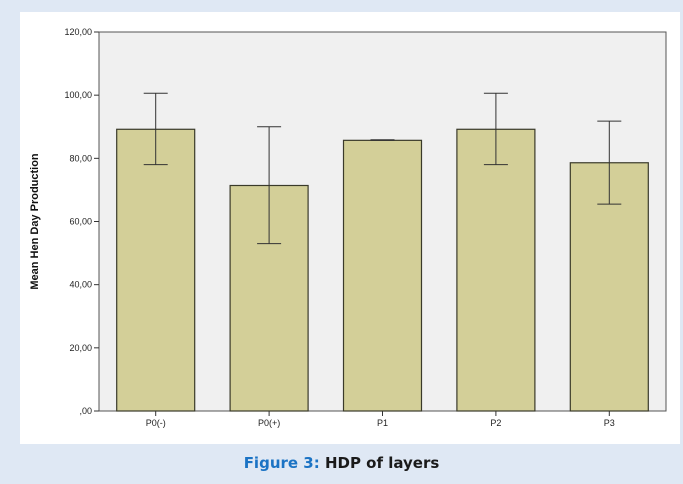  Describe the element at coordinates (35, 221) in the screenshot. I see `y-axis-label: Mean Hen Day Production` at that location.